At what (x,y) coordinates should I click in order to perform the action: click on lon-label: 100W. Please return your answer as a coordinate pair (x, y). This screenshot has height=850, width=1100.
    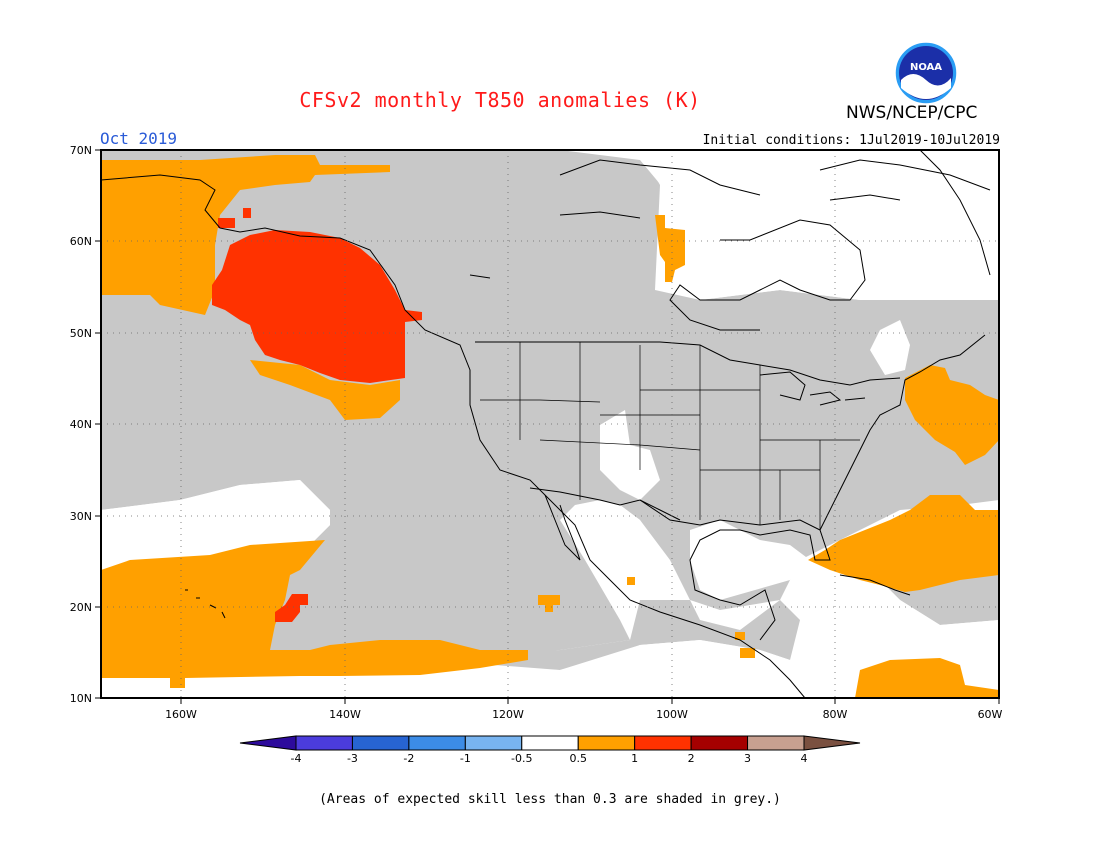
    Looking at the image, I should click on (672, 714).